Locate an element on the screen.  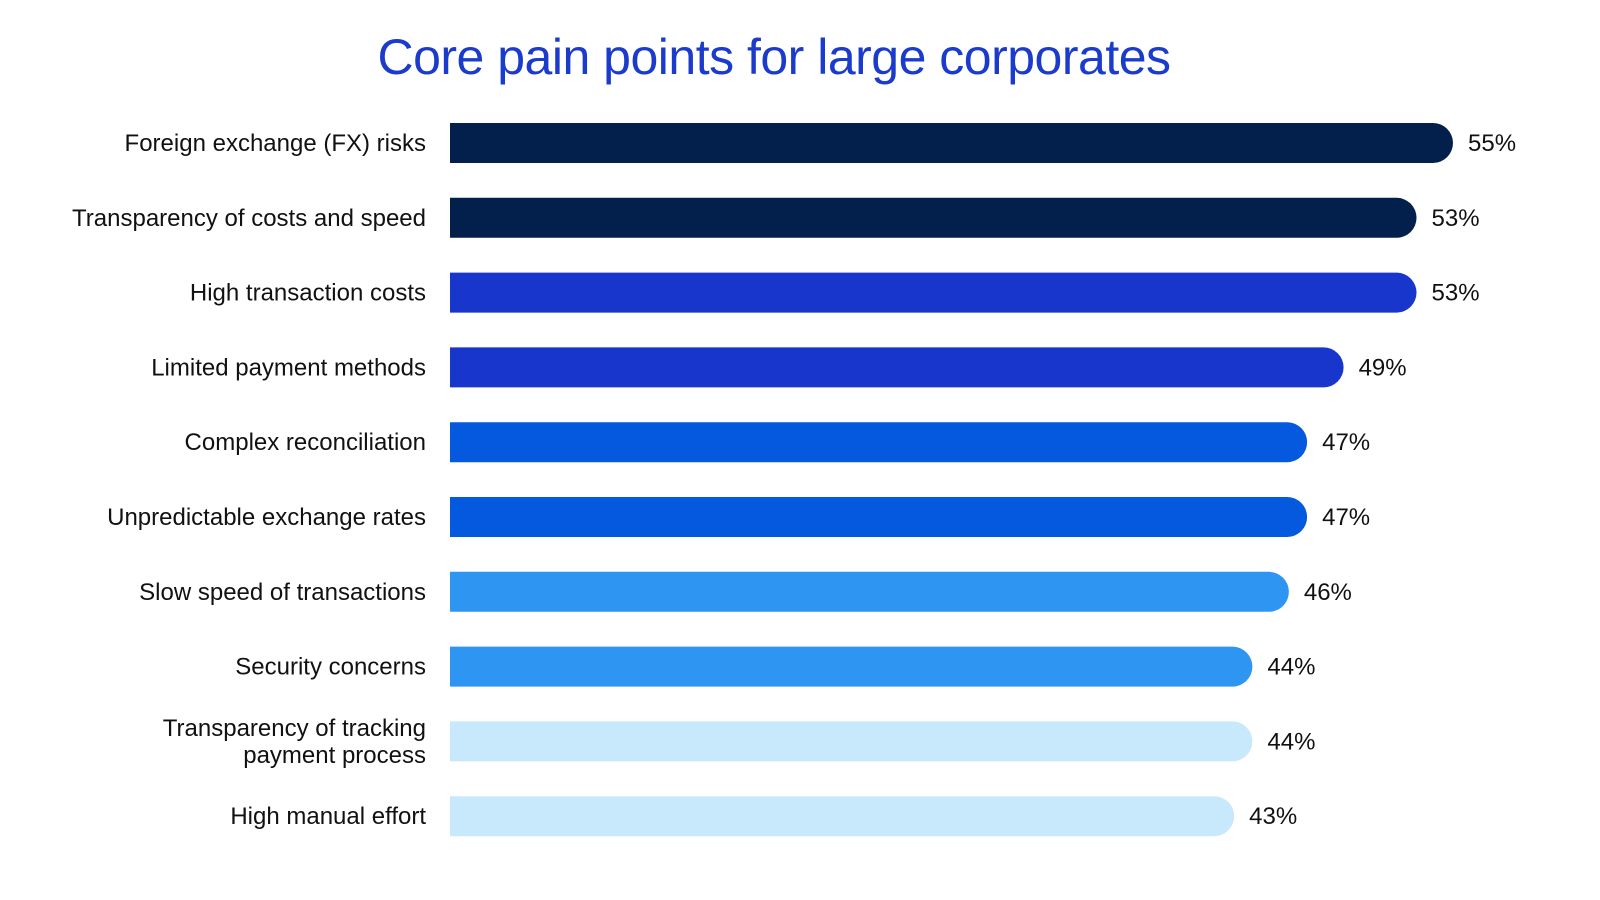
category-label: payment process is located at coordinates (334, 755).